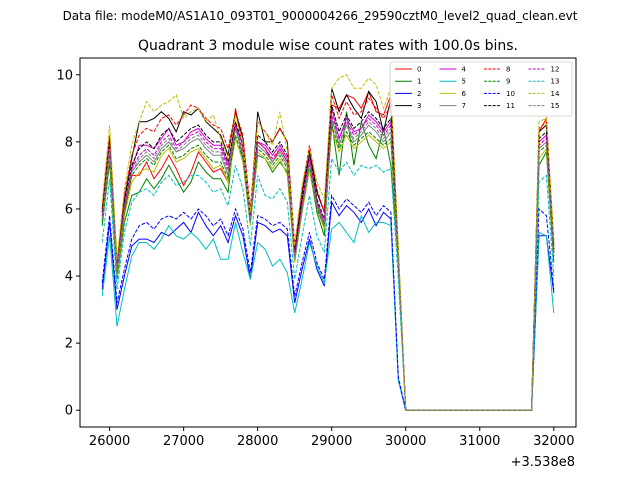 This screenshot has height=480, width=640. What do you see at coordinates (497, 82) in the screenshot?
I see `legend-entry-9: 9` at bounding box center [497, 82].